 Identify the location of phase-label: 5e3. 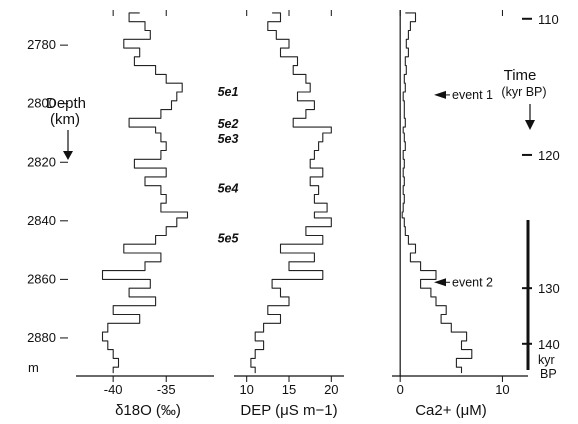
(228, 139).